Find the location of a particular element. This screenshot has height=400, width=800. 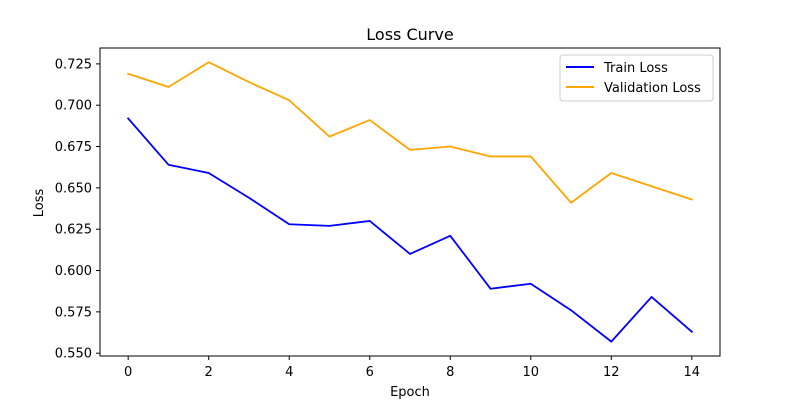

y-tick-label: 0.625 is located at coordinates (73, 230).